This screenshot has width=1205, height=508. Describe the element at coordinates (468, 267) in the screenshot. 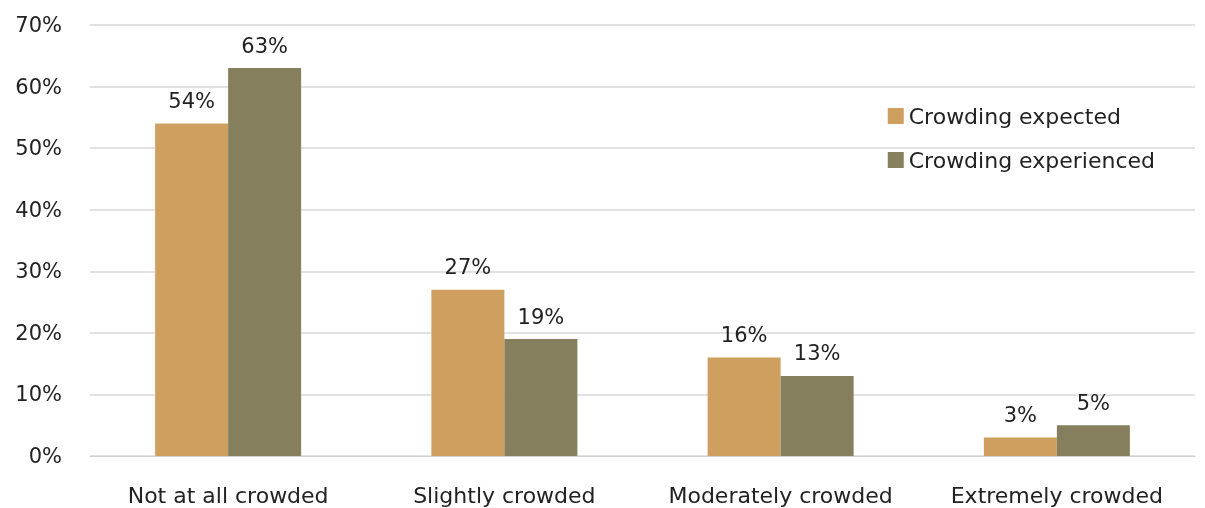

I see `data-label: 27%` at that location.